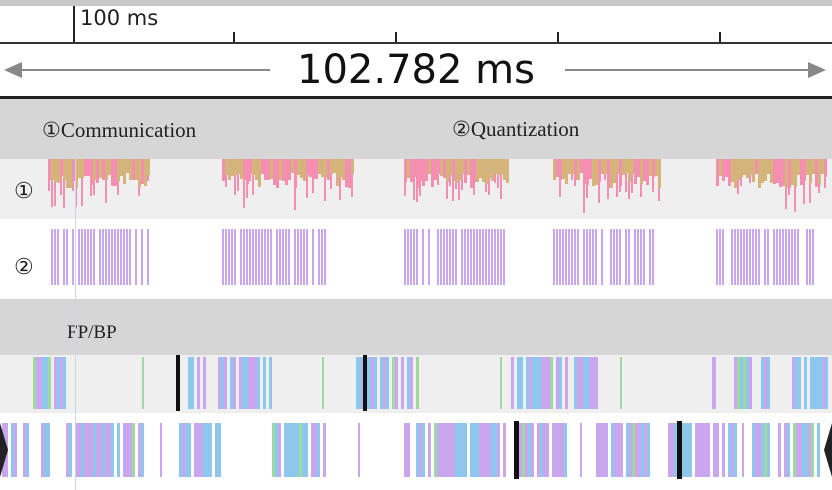 This screenshot has height=490, width=832. What do you see at coordinates (416, 327) in the screenshot?
I see `section-header-fpbp` at bounding box center [416, 327].